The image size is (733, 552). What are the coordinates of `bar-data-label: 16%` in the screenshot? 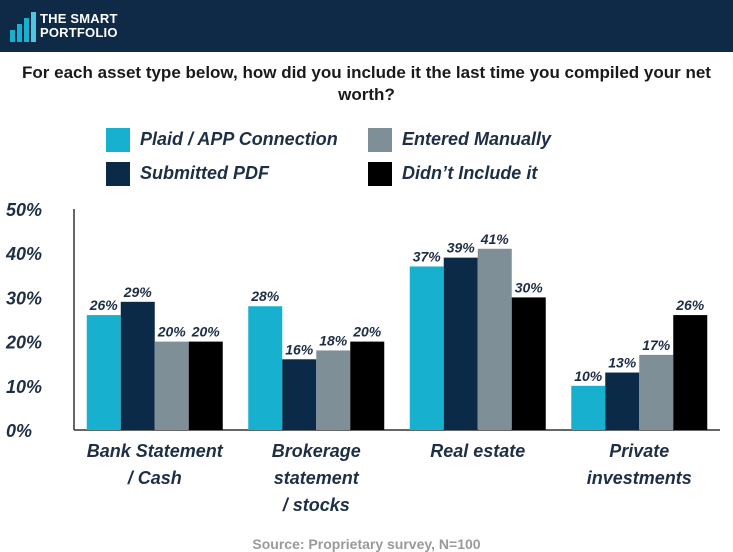 It's located at (299, 349).